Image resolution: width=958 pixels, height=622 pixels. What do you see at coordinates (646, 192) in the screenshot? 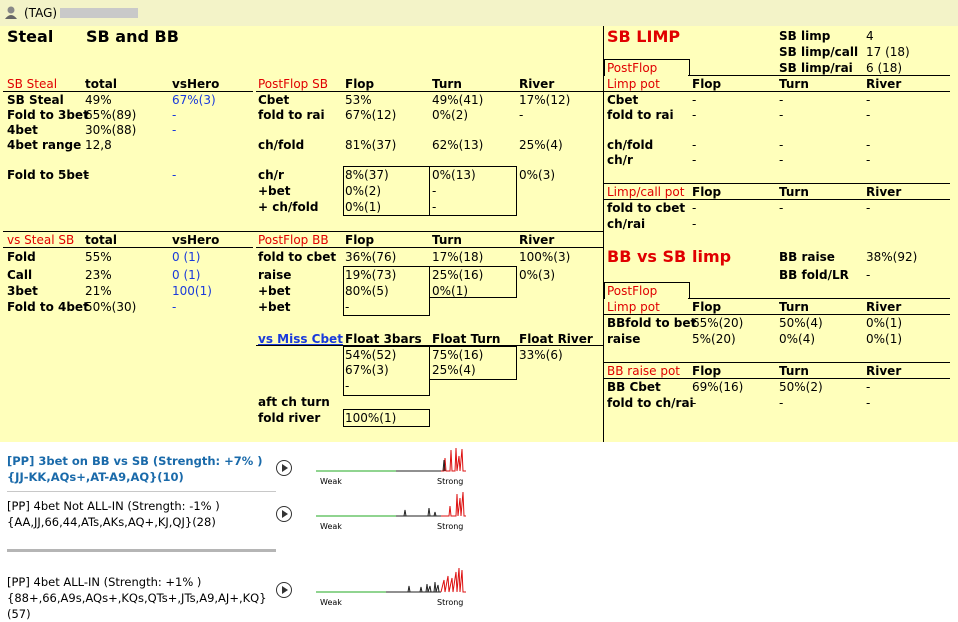
I see `limp-call-pot-header: Limp/call pot` at bounding box center [646, 192].